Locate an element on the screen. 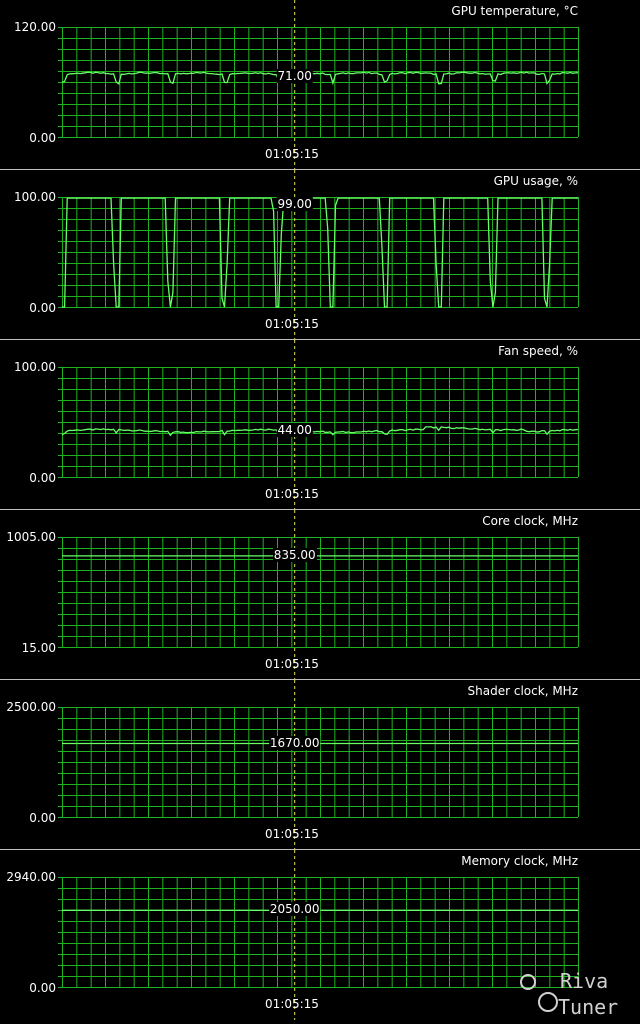 This screenshot has height=1024, width=640. y-axis-min-label: 15.00 is located at coordinates (38, 648).